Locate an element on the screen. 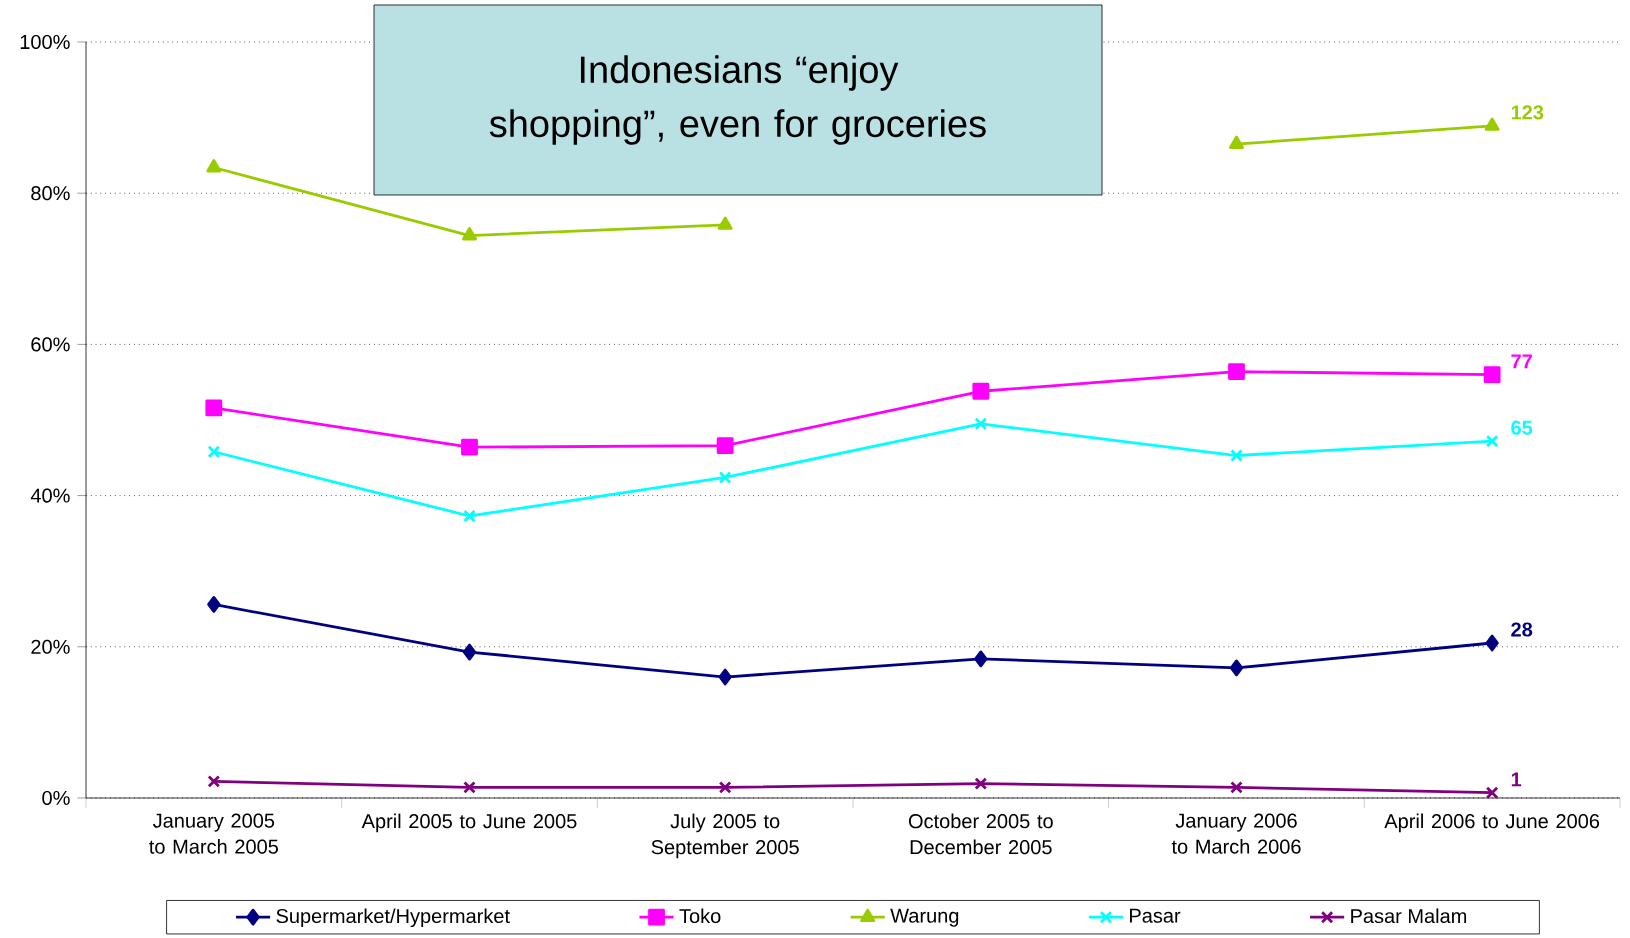 Image resolution: width=1630 pixels, height=938 pixels. x-tick-label: July 2005 to September 2005 is located at coordinates (725, 836).